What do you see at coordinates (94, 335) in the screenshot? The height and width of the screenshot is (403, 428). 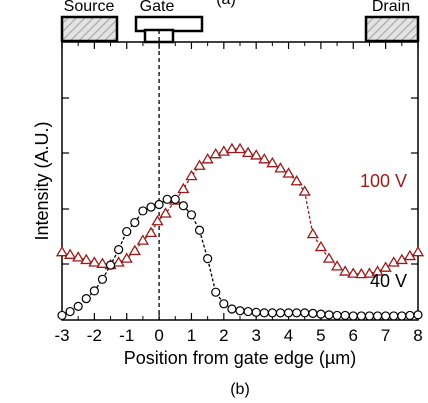 I see `x-tick-label: -2` at bounding box center [94, 335].